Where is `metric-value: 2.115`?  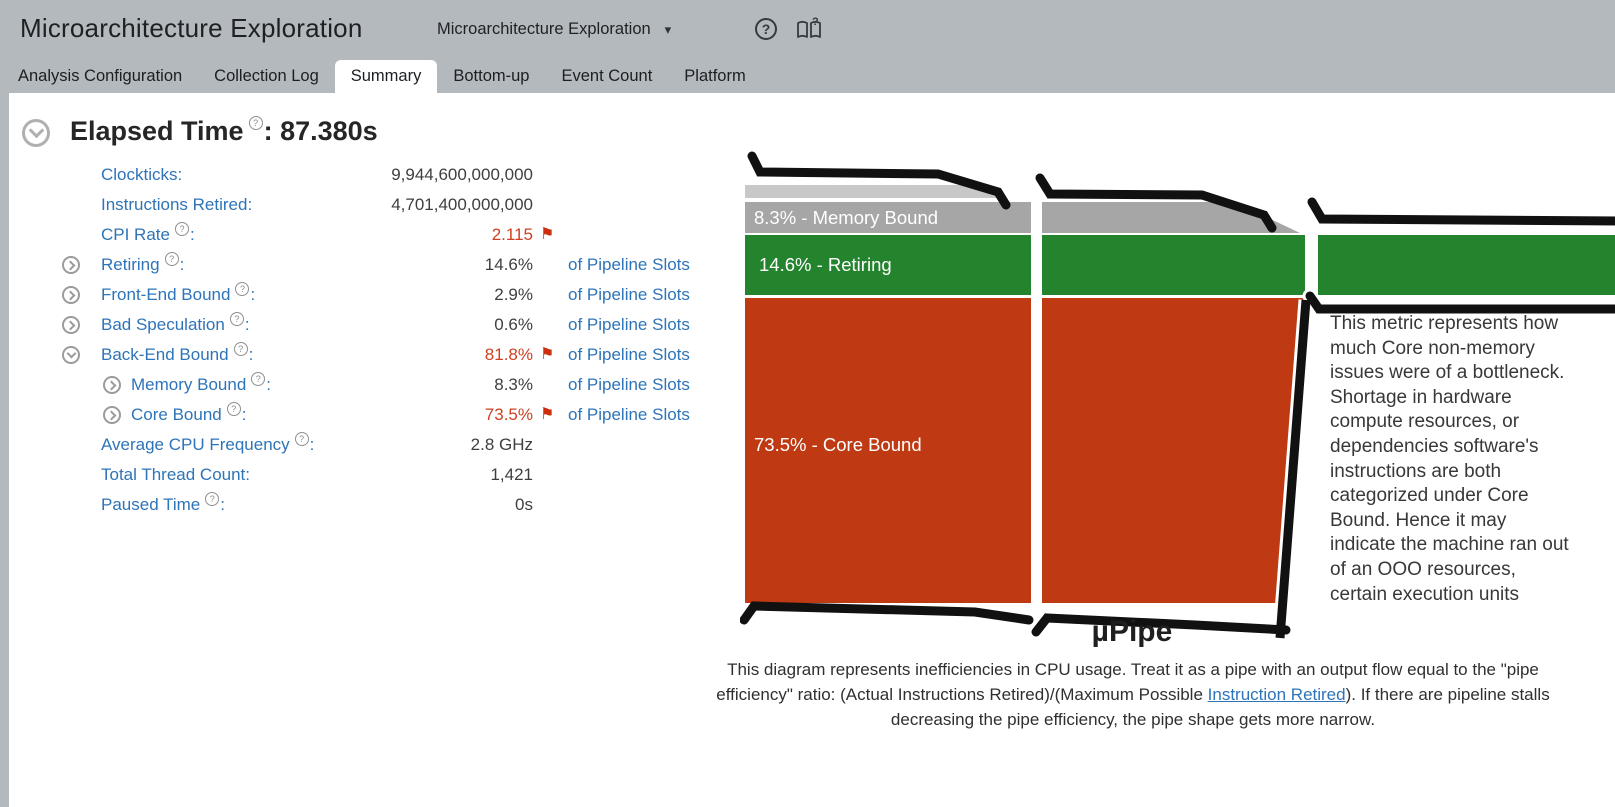 metric-value: 2.115 is located at coordinates (512, 234).